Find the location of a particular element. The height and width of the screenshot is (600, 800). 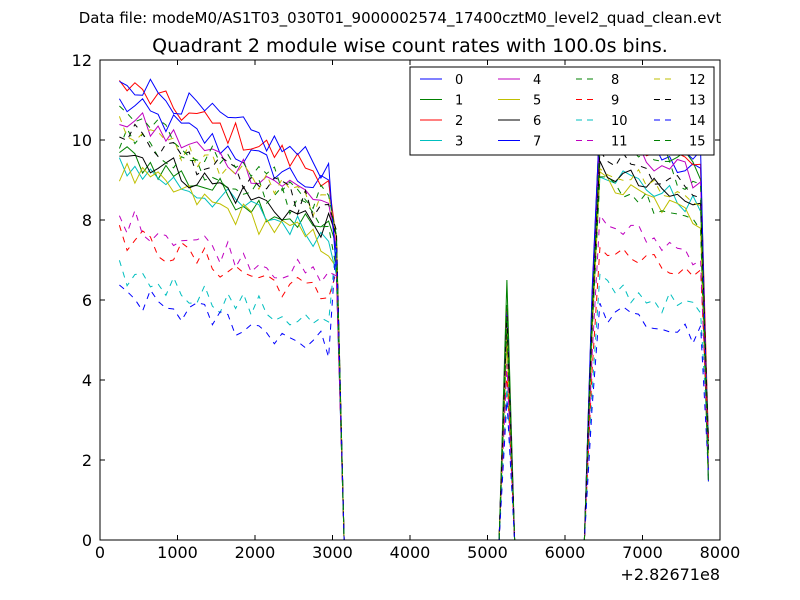

x-tick-label: 4000 is located at coordinates (410, 552).